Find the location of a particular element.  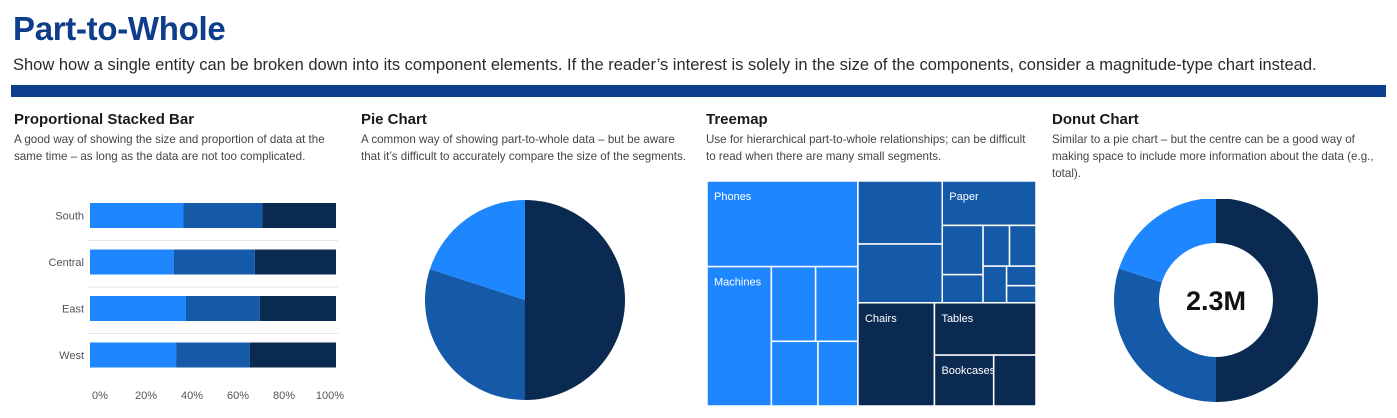

x-tick-label: 40% is located at coordinates (192, 396).